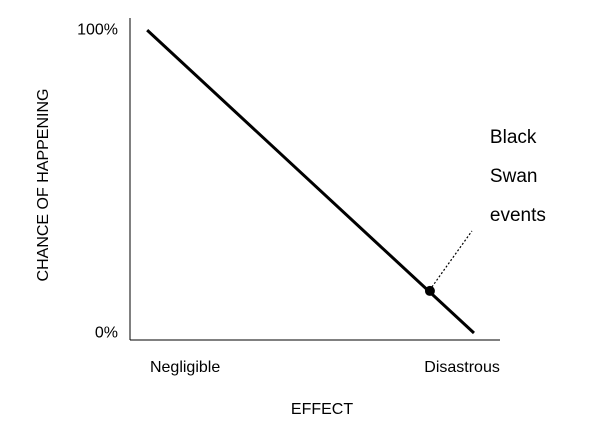  What do you see at coordinates (43, 185) in the screenshot?
I see `y-axis-title: CHANCE OF HAPPENING` at bounding box center [43, 185].